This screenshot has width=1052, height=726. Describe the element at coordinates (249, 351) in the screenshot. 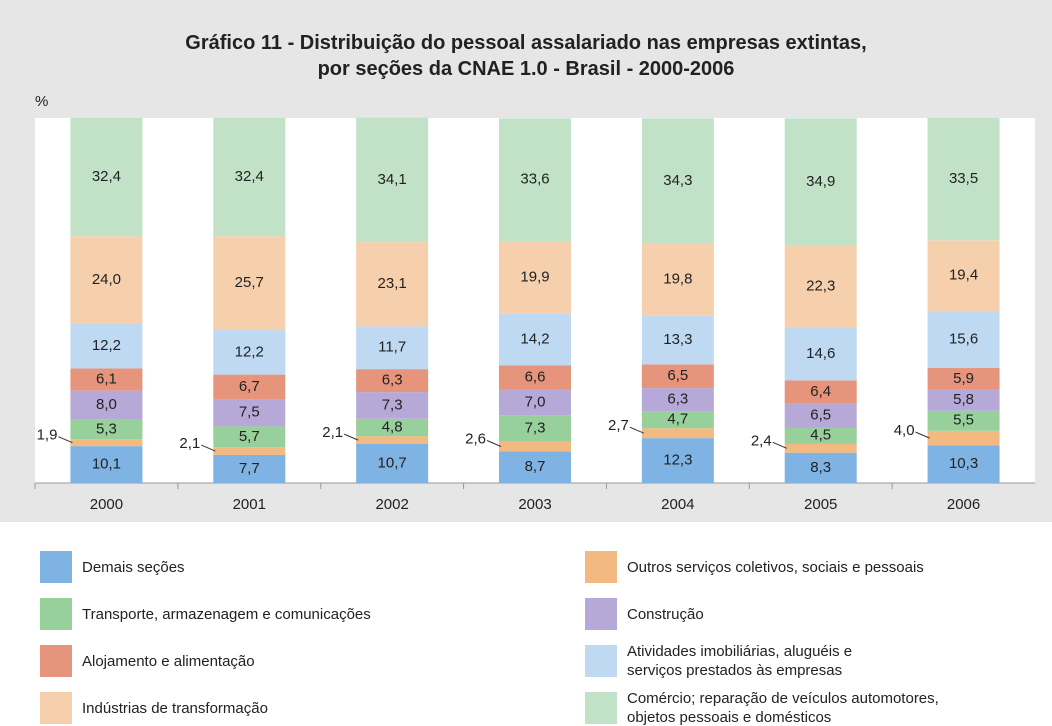

I see `data-label: 12,2` at that location.